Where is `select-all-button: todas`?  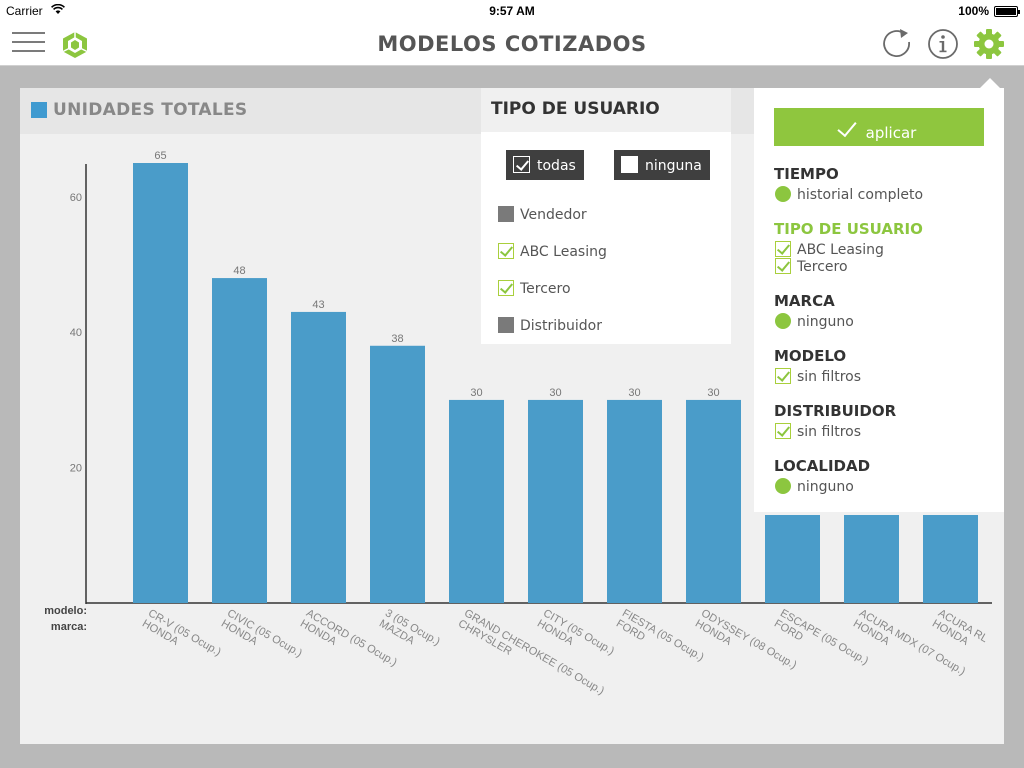 select-all-button: todas is located at coordinates (545, 165).